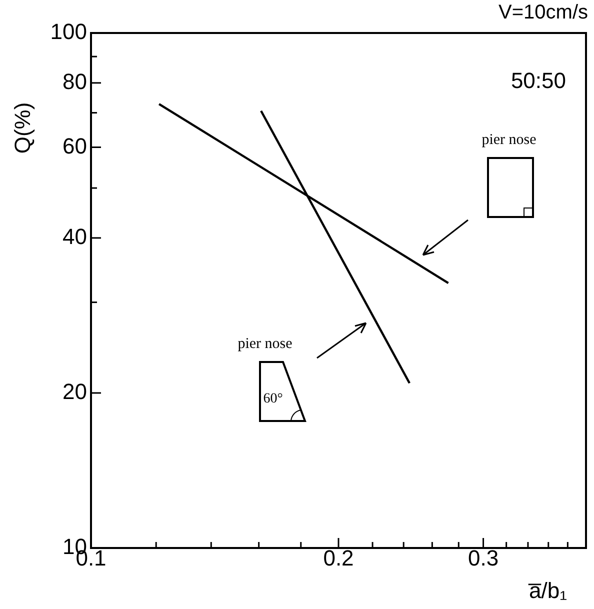 The height and width of the screenshot is (609, 594). I want to click on y-tick-label: 80, so click(74, 81).